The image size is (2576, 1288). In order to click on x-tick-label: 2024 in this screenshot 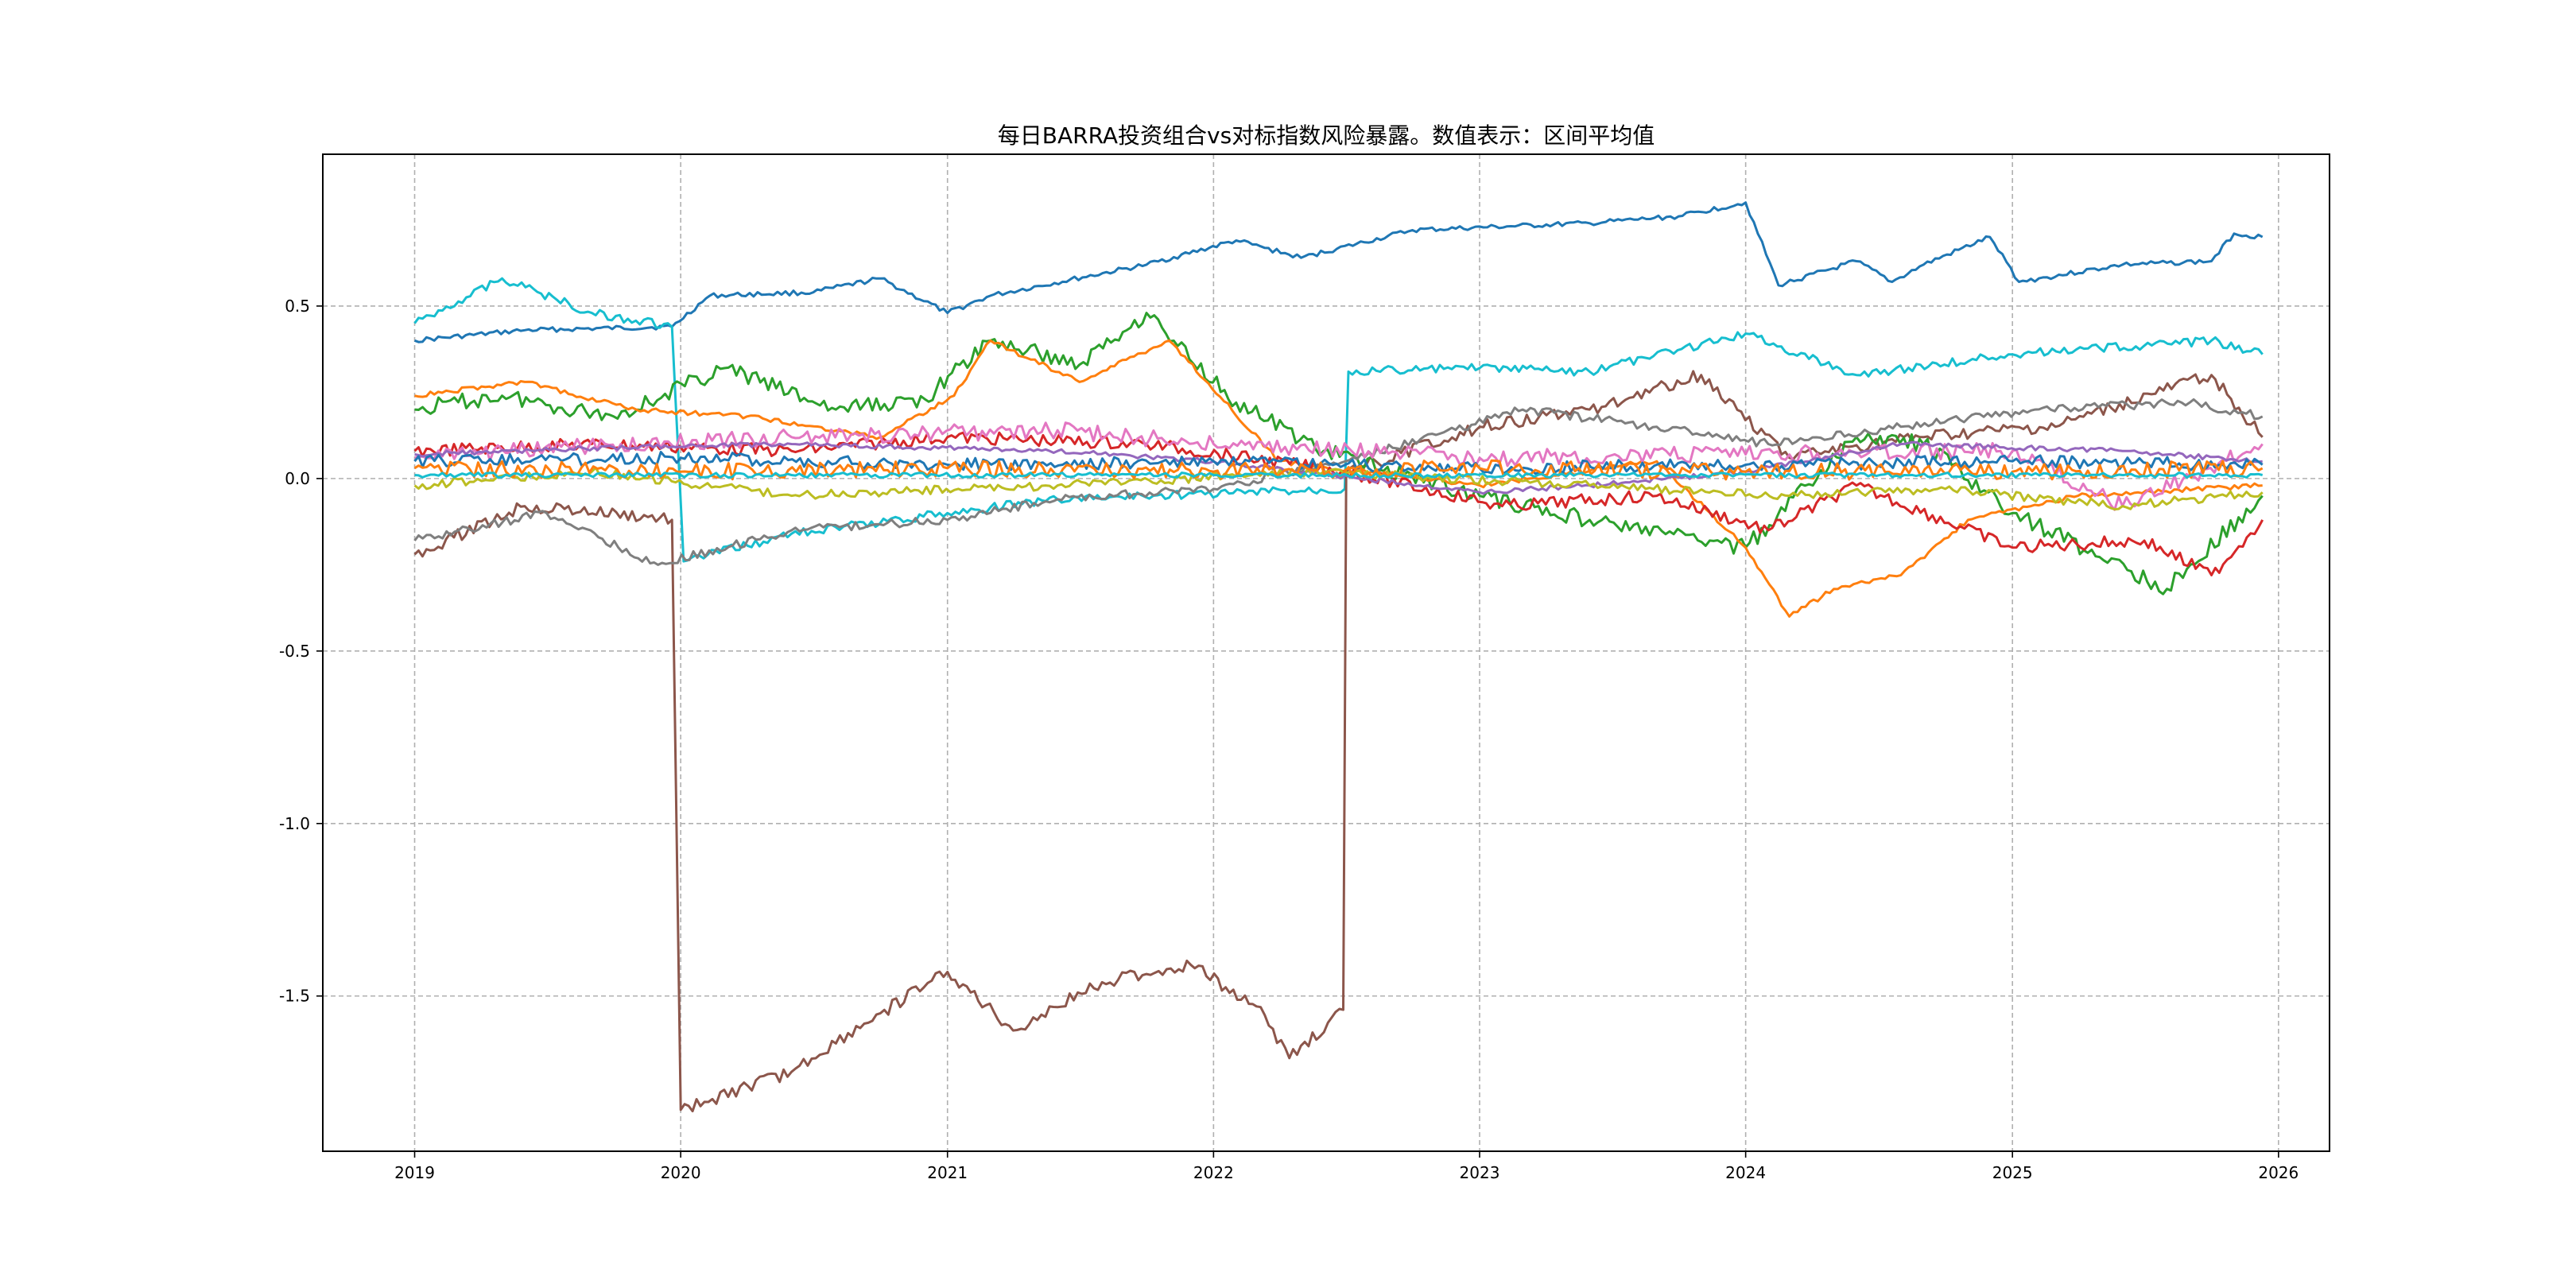, I will do `click(1746, 1172)`.